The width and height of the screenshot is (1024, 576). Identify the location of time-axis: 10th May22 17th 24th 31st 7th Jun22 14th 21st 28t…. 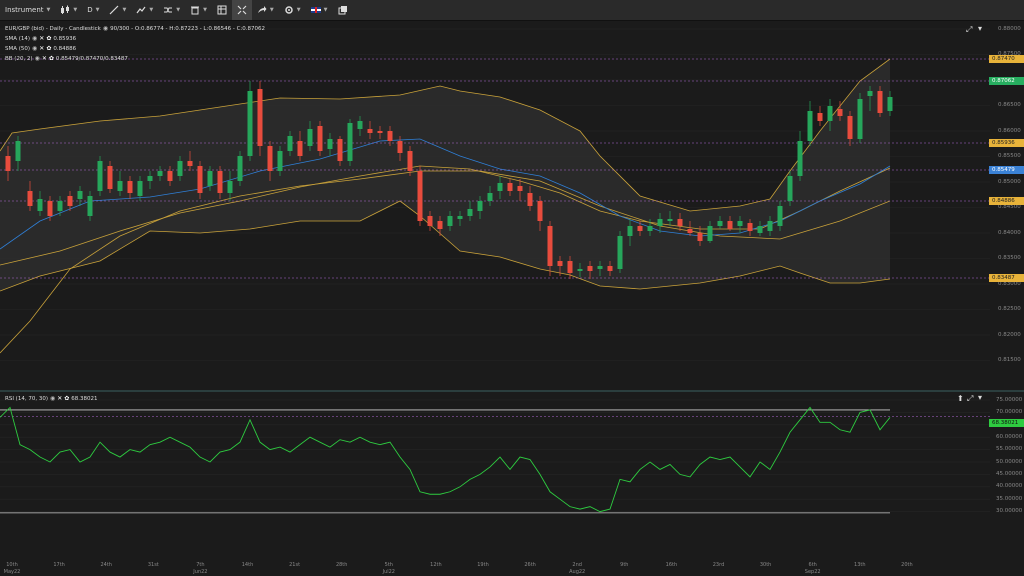
(512, 568).